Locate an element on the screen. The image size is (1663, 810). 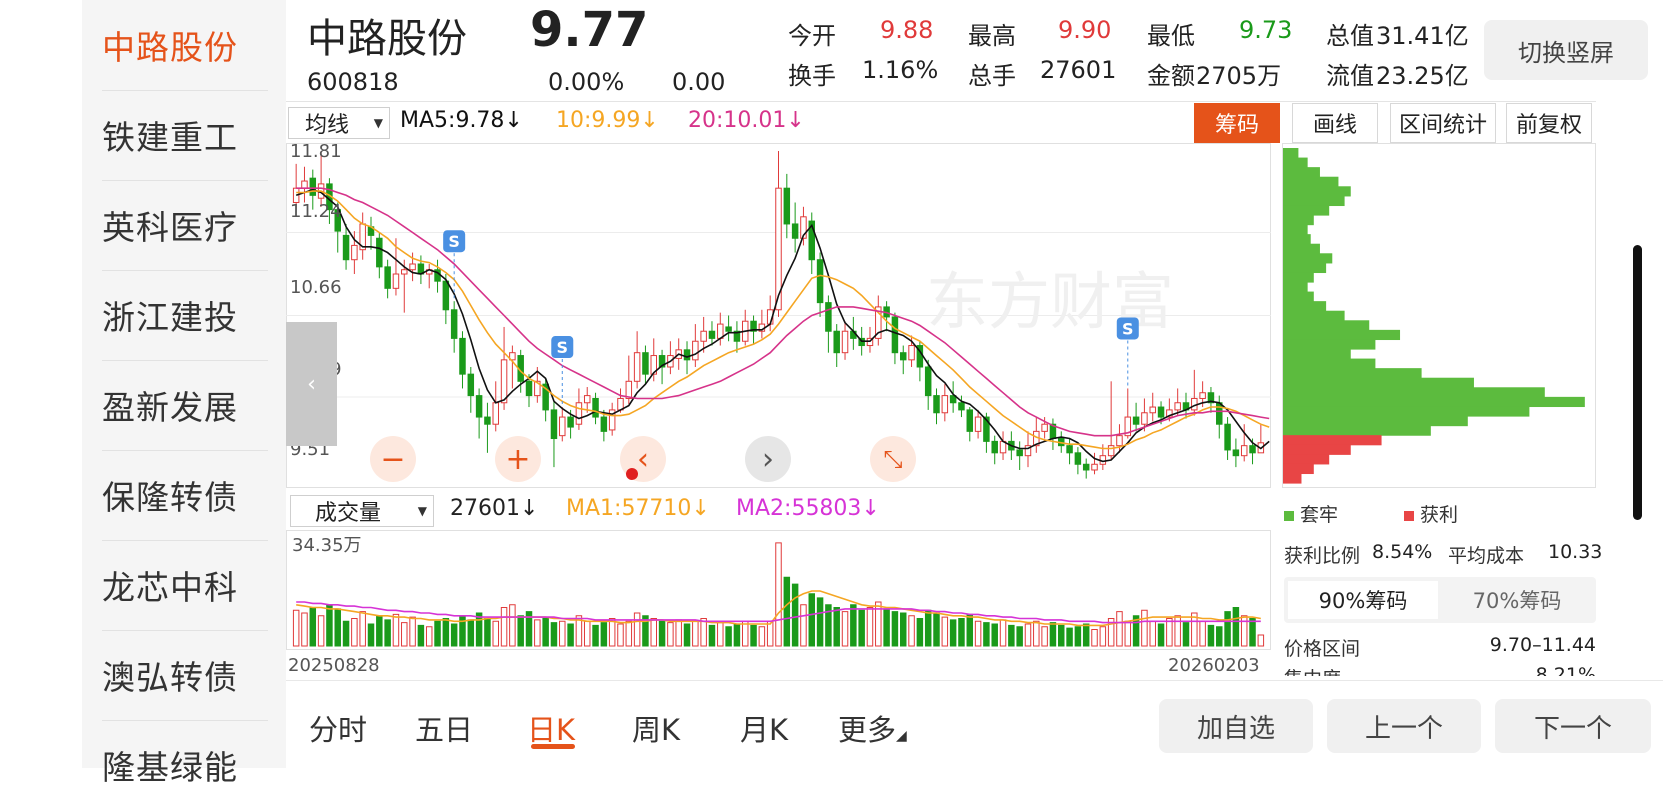
zoom-out-button: − is located at coordinates (393, 459).